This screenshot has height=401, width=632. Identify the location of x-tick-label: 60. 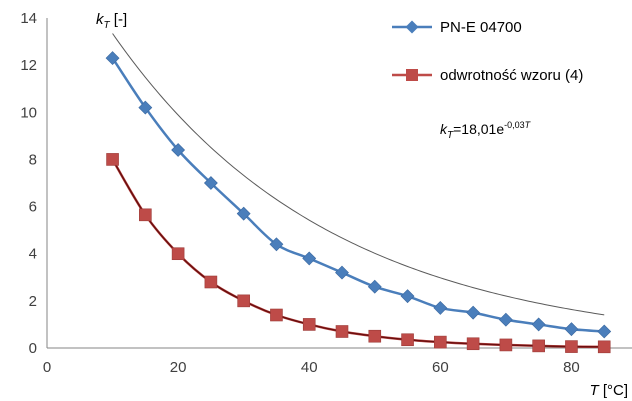
(440, 367).